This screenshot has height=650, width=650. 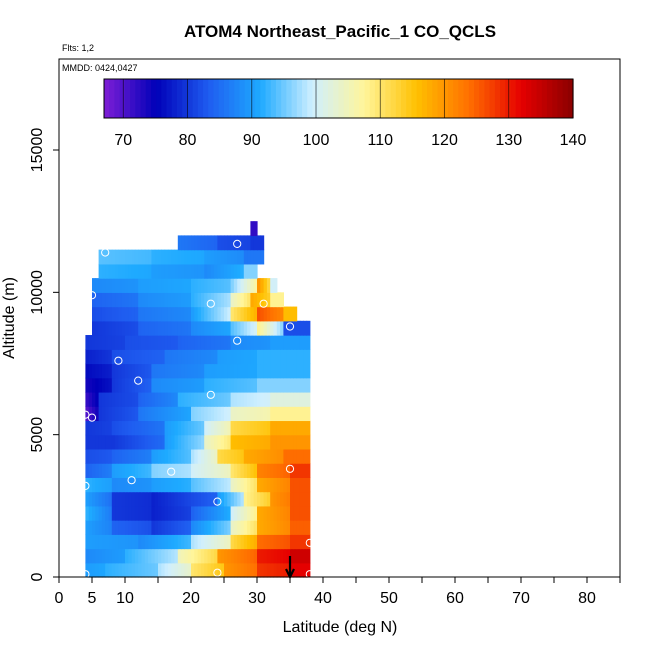 What do you see at coordinates (508, 140) in the screenshot?
I see `colorbar-tick-label: 130` at bounding box center [508, 140].